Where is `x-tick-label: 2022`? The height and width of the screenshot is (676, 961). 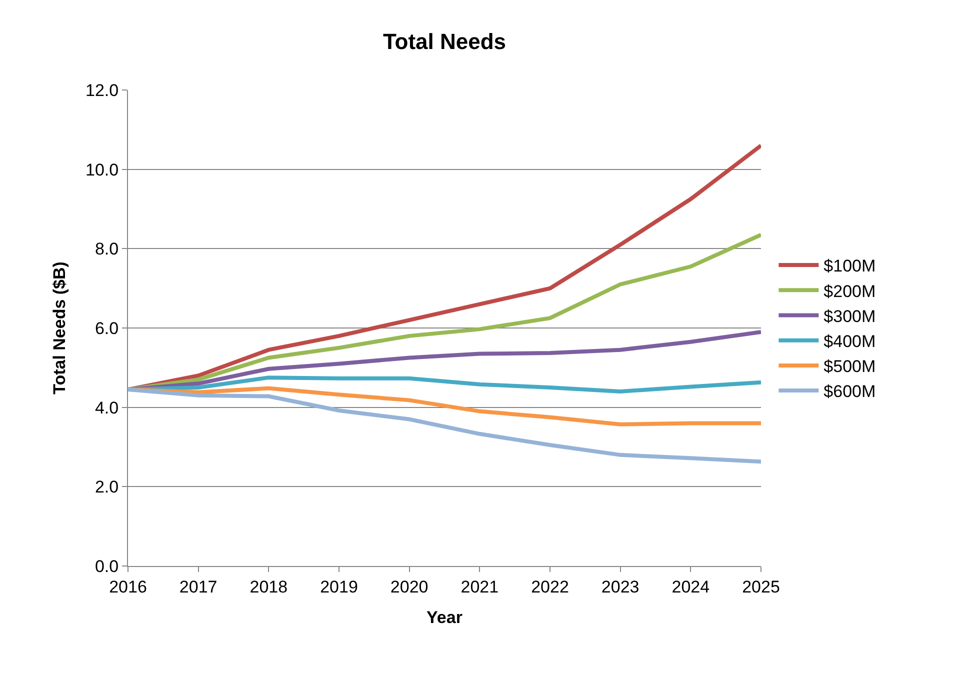 x-tick-label: 2022 is located at coordinates (550, 586).